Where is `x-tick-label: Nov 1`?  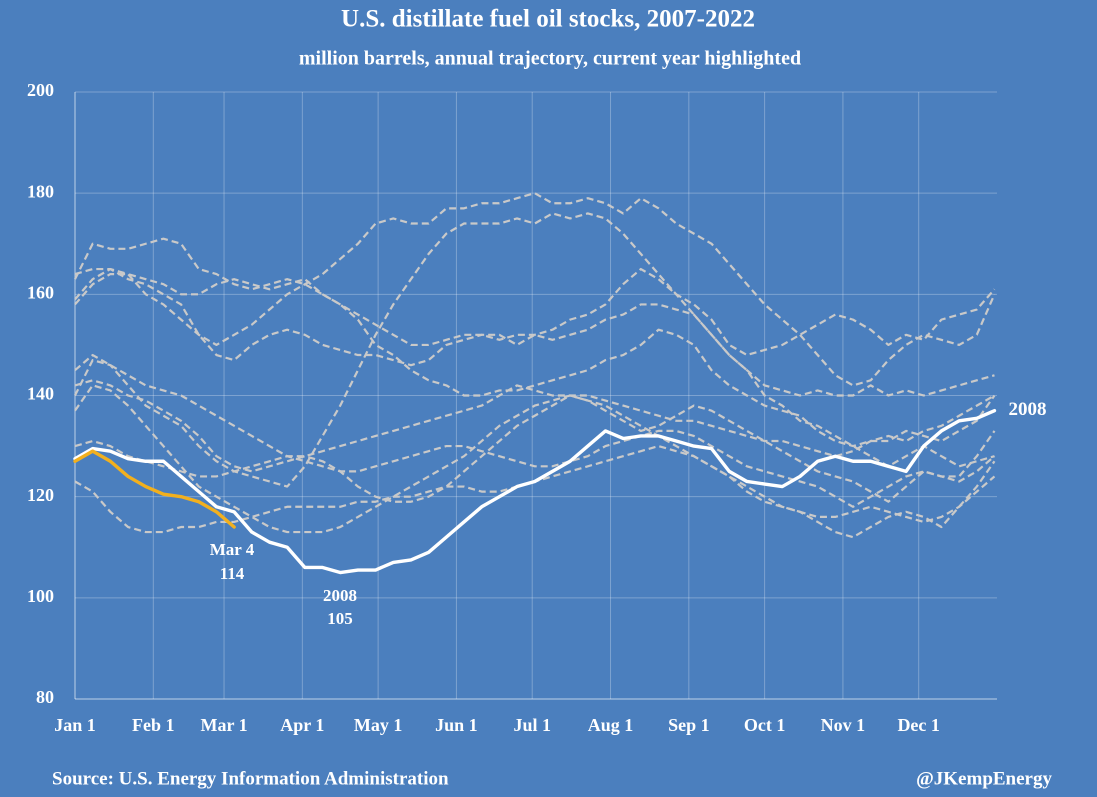
x-tick-label: Nov 1 is located at coordinates (843, 725).